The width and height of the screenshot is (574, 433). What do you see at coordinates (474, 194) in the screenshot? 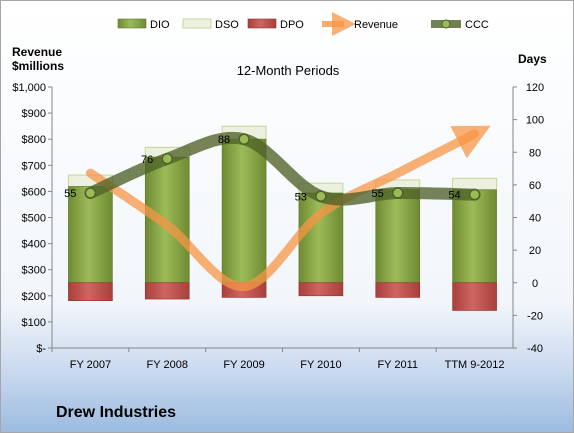
I see `ccc-point-ttm-9-2012` at bounding box center [474, 194].